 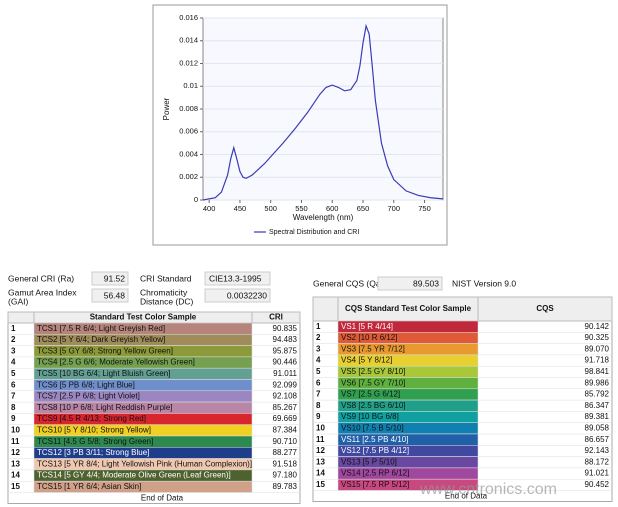 What do you see at coordinates (103, 373) in the screenshot?
I see `sample-name: TCS5 [10 BG 6/4; Light Bluish Green]` at bounding box center [103, 373].